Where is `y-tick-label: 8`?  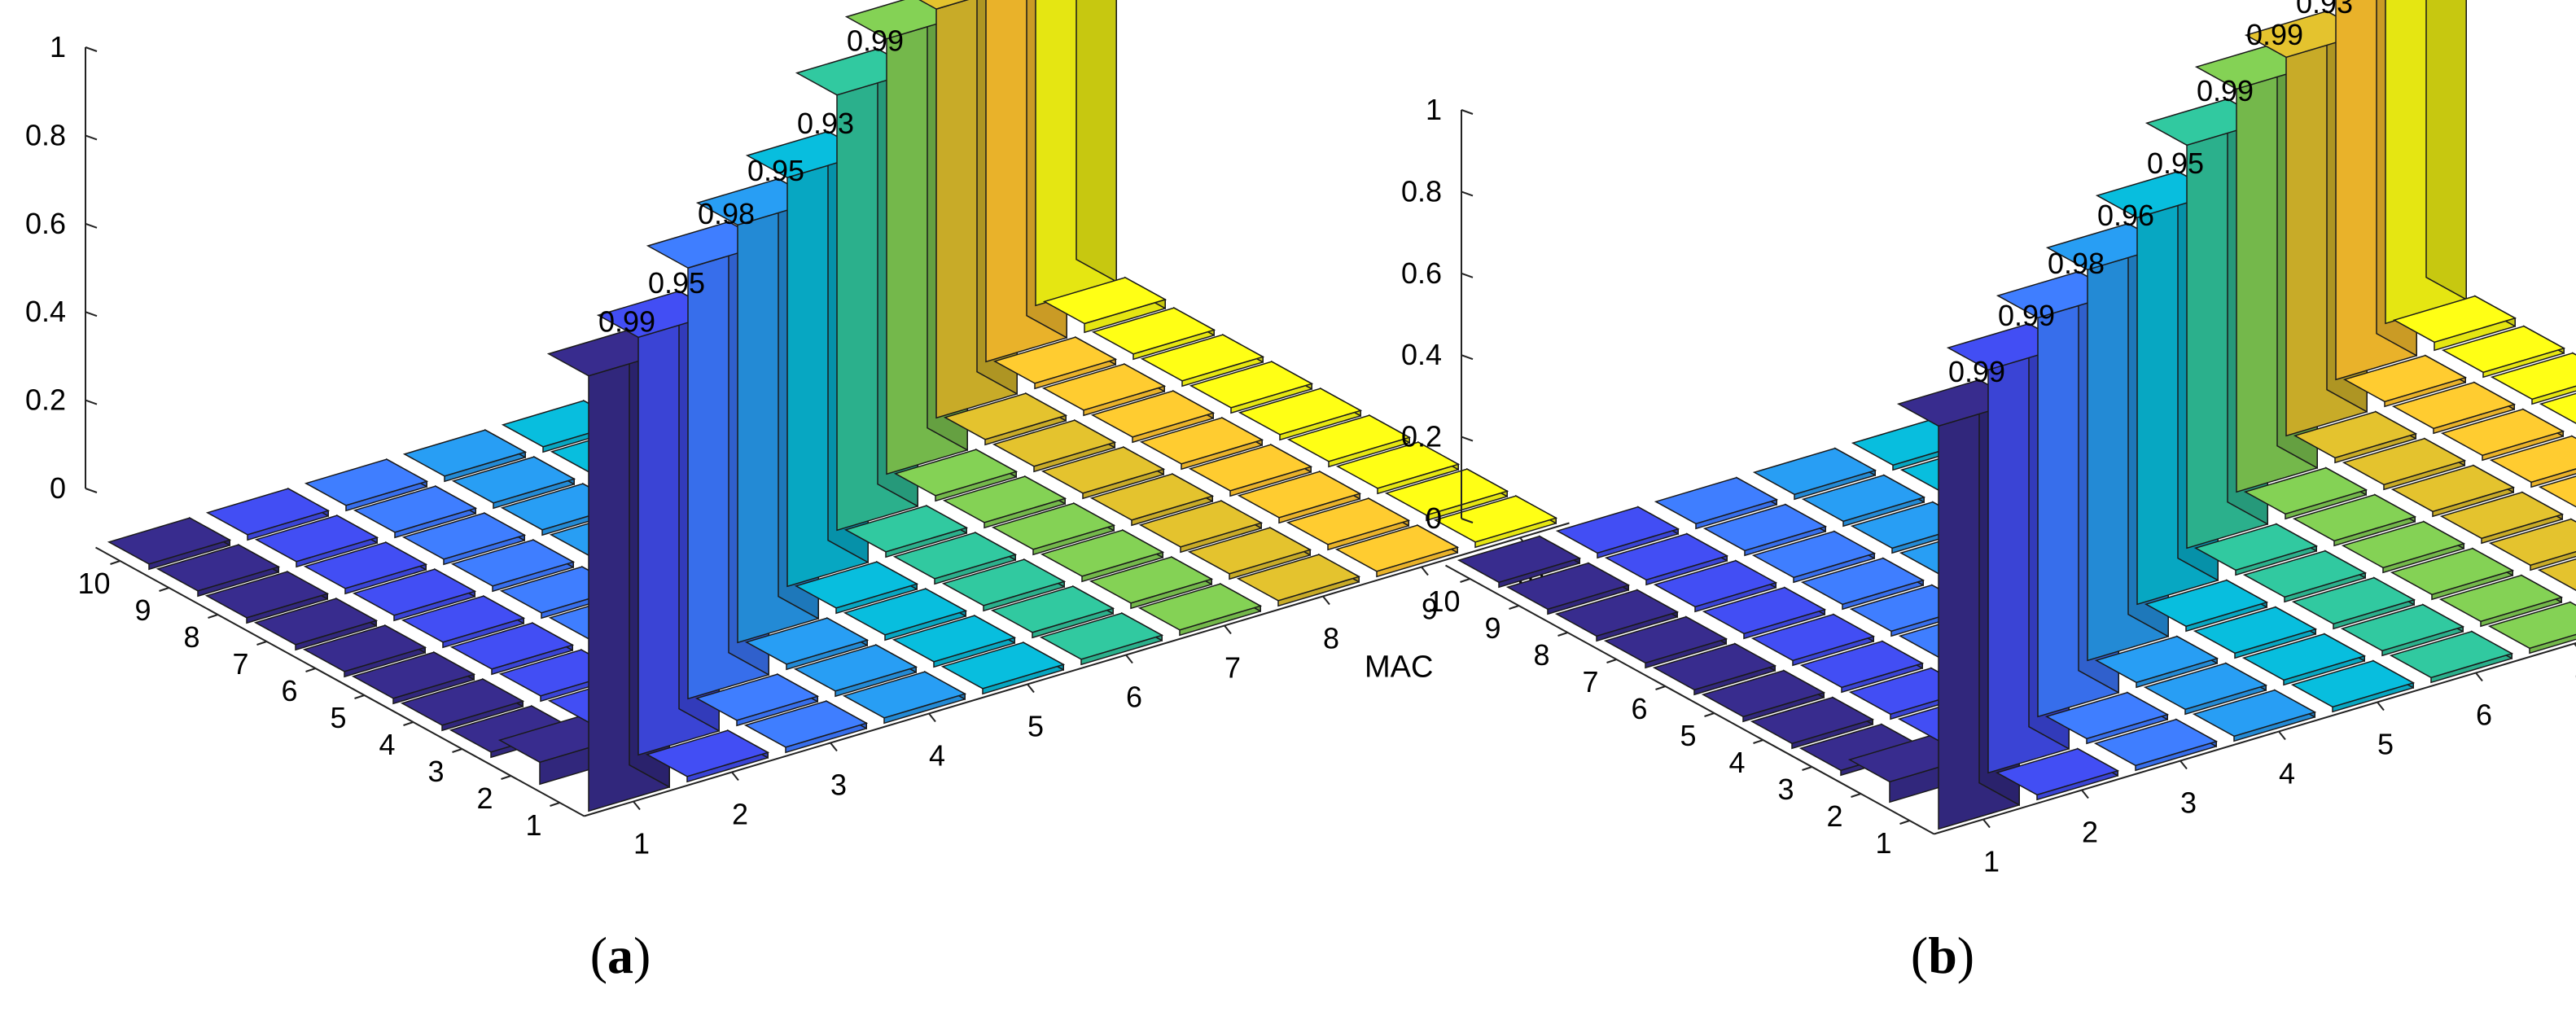
y-tick-label: 8 is located at coordinates (1541, 655).